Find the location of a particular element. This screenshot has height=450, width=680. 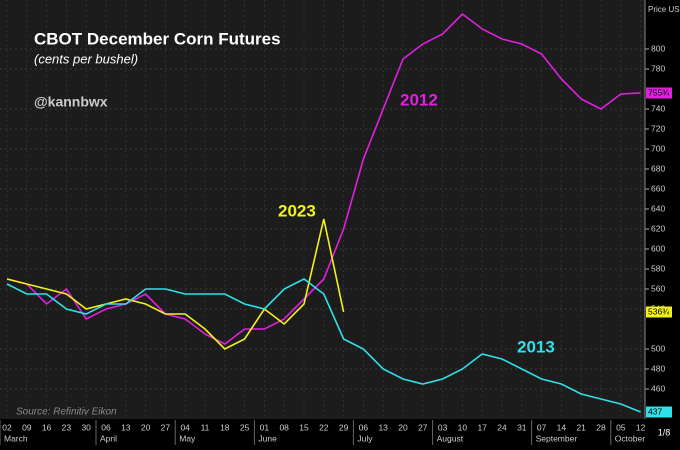

x-tick-label: 18 is located at coordinates (225, 427).